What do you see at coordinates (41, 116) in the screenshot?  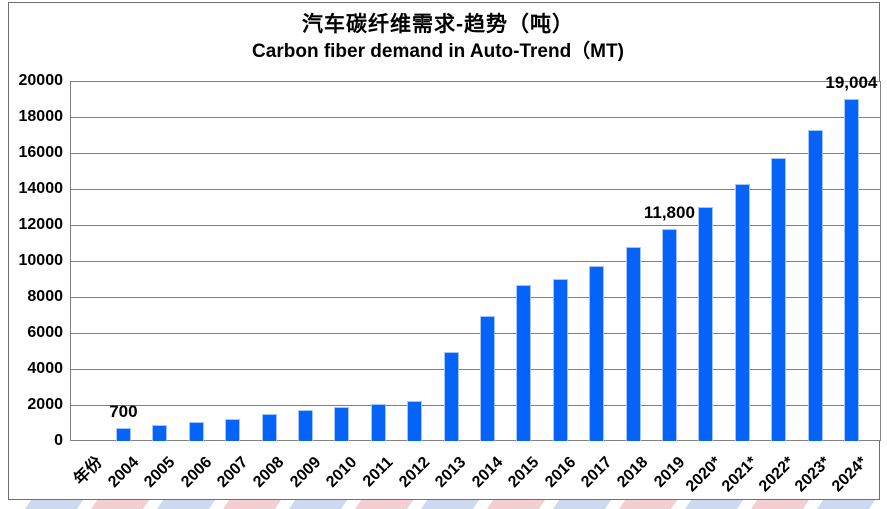 I see `y-axis-label: 18000` at bounding box center [41, 116].